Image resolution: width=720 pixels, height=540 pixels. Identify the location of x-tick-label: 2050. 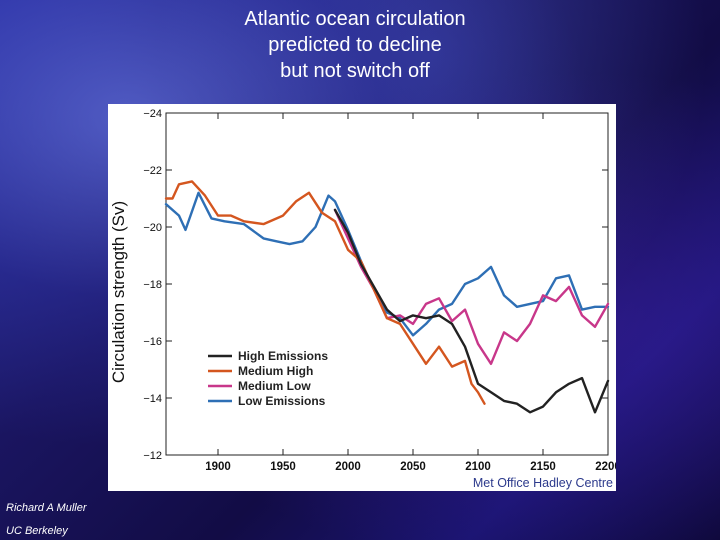
(413, 467).